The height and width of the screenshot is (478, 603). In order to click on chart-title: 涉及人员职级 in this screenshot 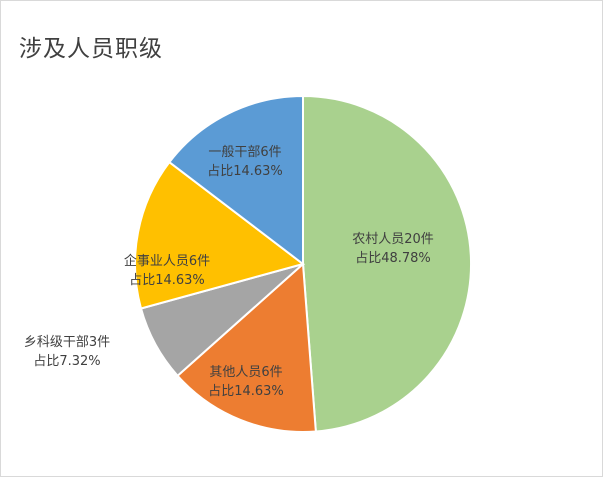, I will do `click(91, 49)`.